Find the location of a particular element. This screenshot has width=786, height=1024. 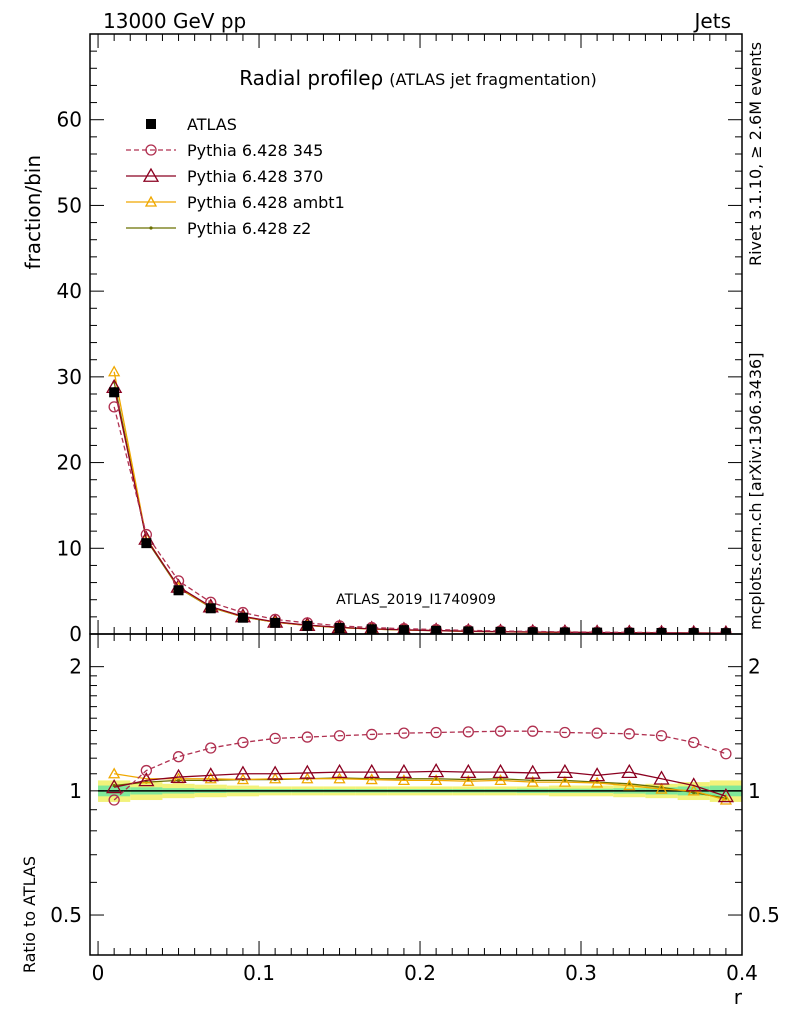

legend-label-2: Pythia 6.428 370 is located at coordinates (255, 176).